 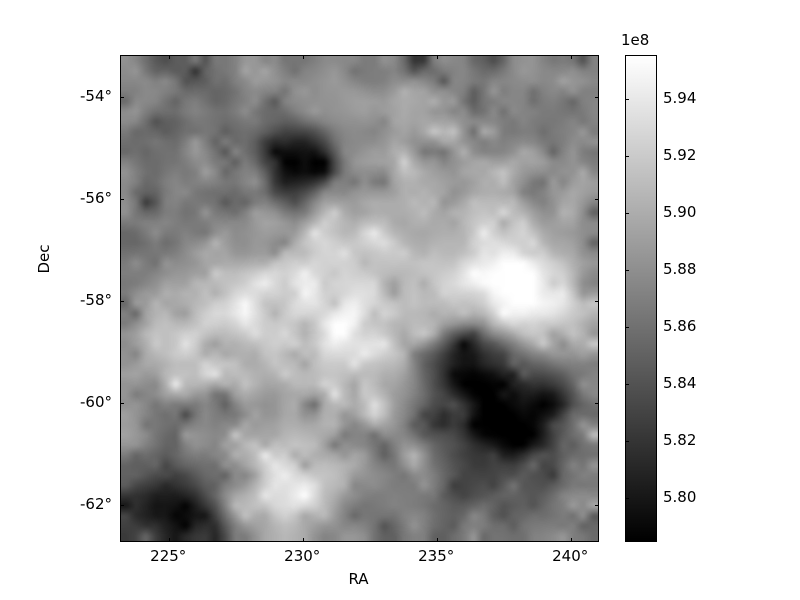 I want to click on colorbar-tick-label: 5.84, so click(x=680, y=383).